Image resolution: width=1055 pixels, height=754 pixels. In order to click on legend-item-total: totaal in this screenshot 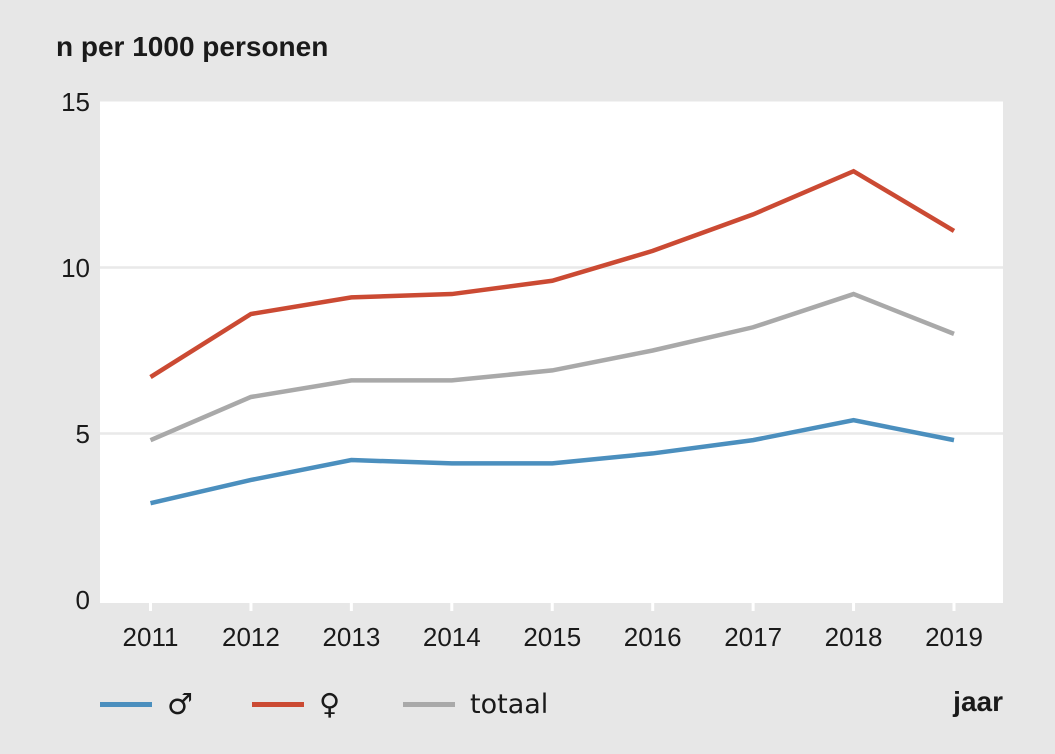, I will do `click(475, 704)`.